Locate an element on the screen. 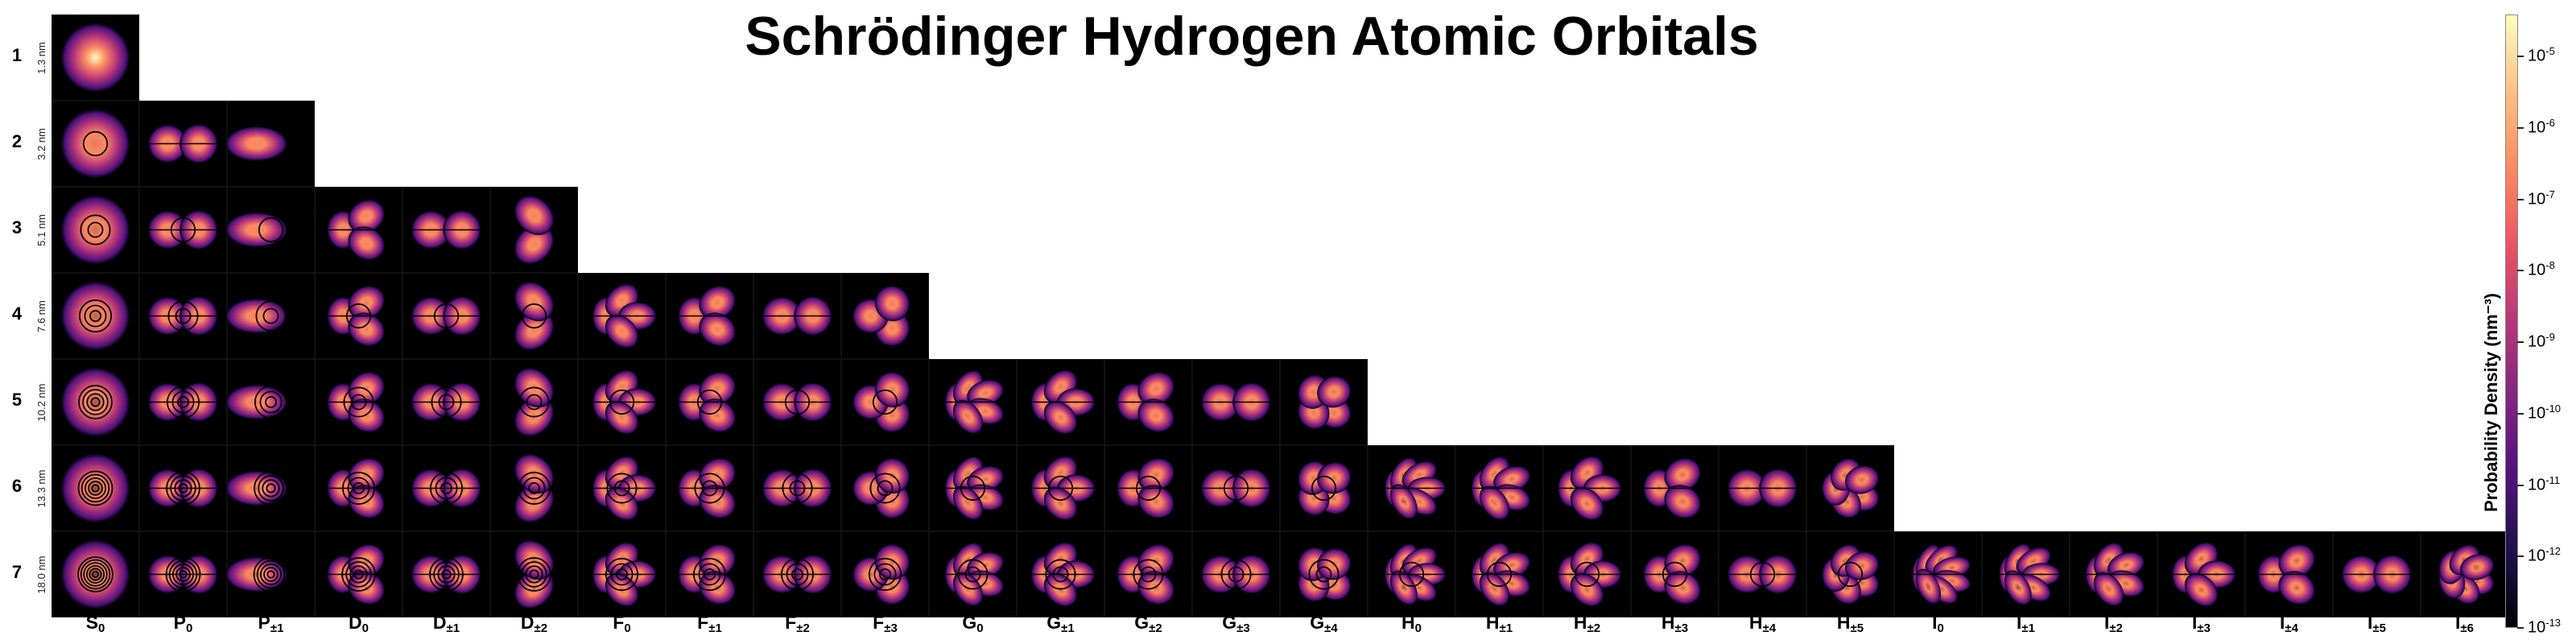  orbital-cell-7d-m1 is located at coordinates (446, 574).